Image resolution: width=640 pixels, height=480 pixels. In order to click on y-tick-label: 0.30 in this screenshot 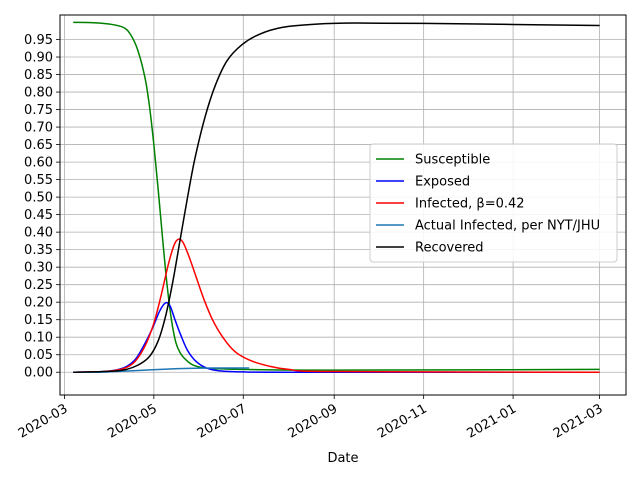, I will do `click(38, 268)`.